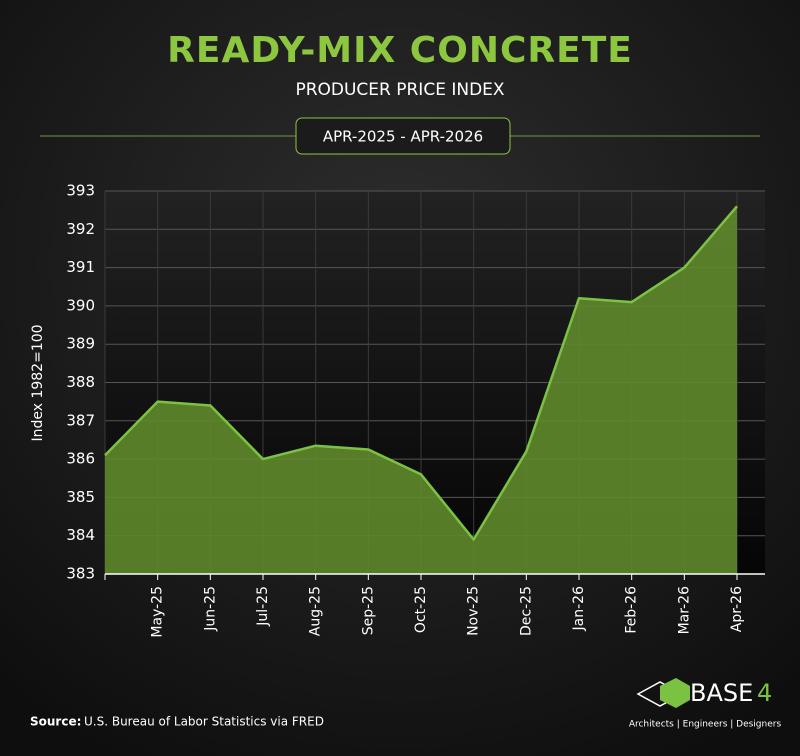 This screenshot has height=756, width=800. I want to click on source-label: Source:, so click(55, 722).